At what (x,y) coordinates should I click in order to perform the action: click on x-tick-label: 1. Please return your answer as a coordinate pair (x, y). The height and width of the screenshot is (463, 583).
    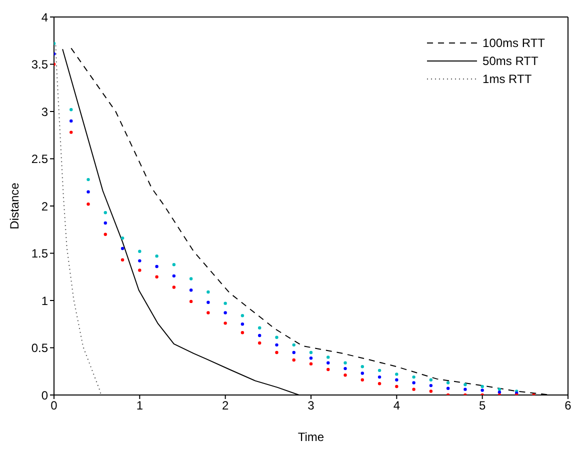
    Looking at the image, I should click on (140, 405).